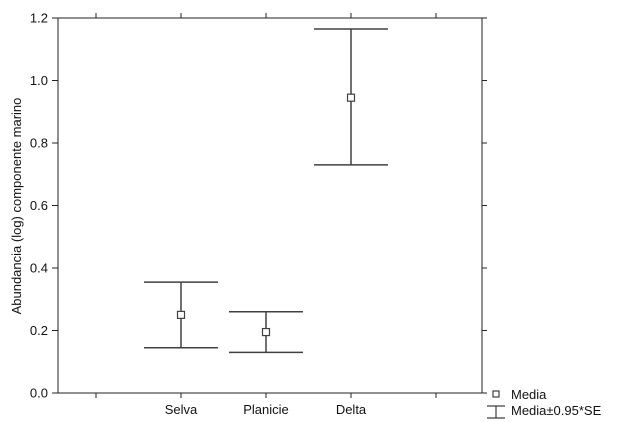  What do you see at coordinates (39, 268) in the screenshot?
I see `y-tick-label: 0.4` at bounding box center [39, 268].